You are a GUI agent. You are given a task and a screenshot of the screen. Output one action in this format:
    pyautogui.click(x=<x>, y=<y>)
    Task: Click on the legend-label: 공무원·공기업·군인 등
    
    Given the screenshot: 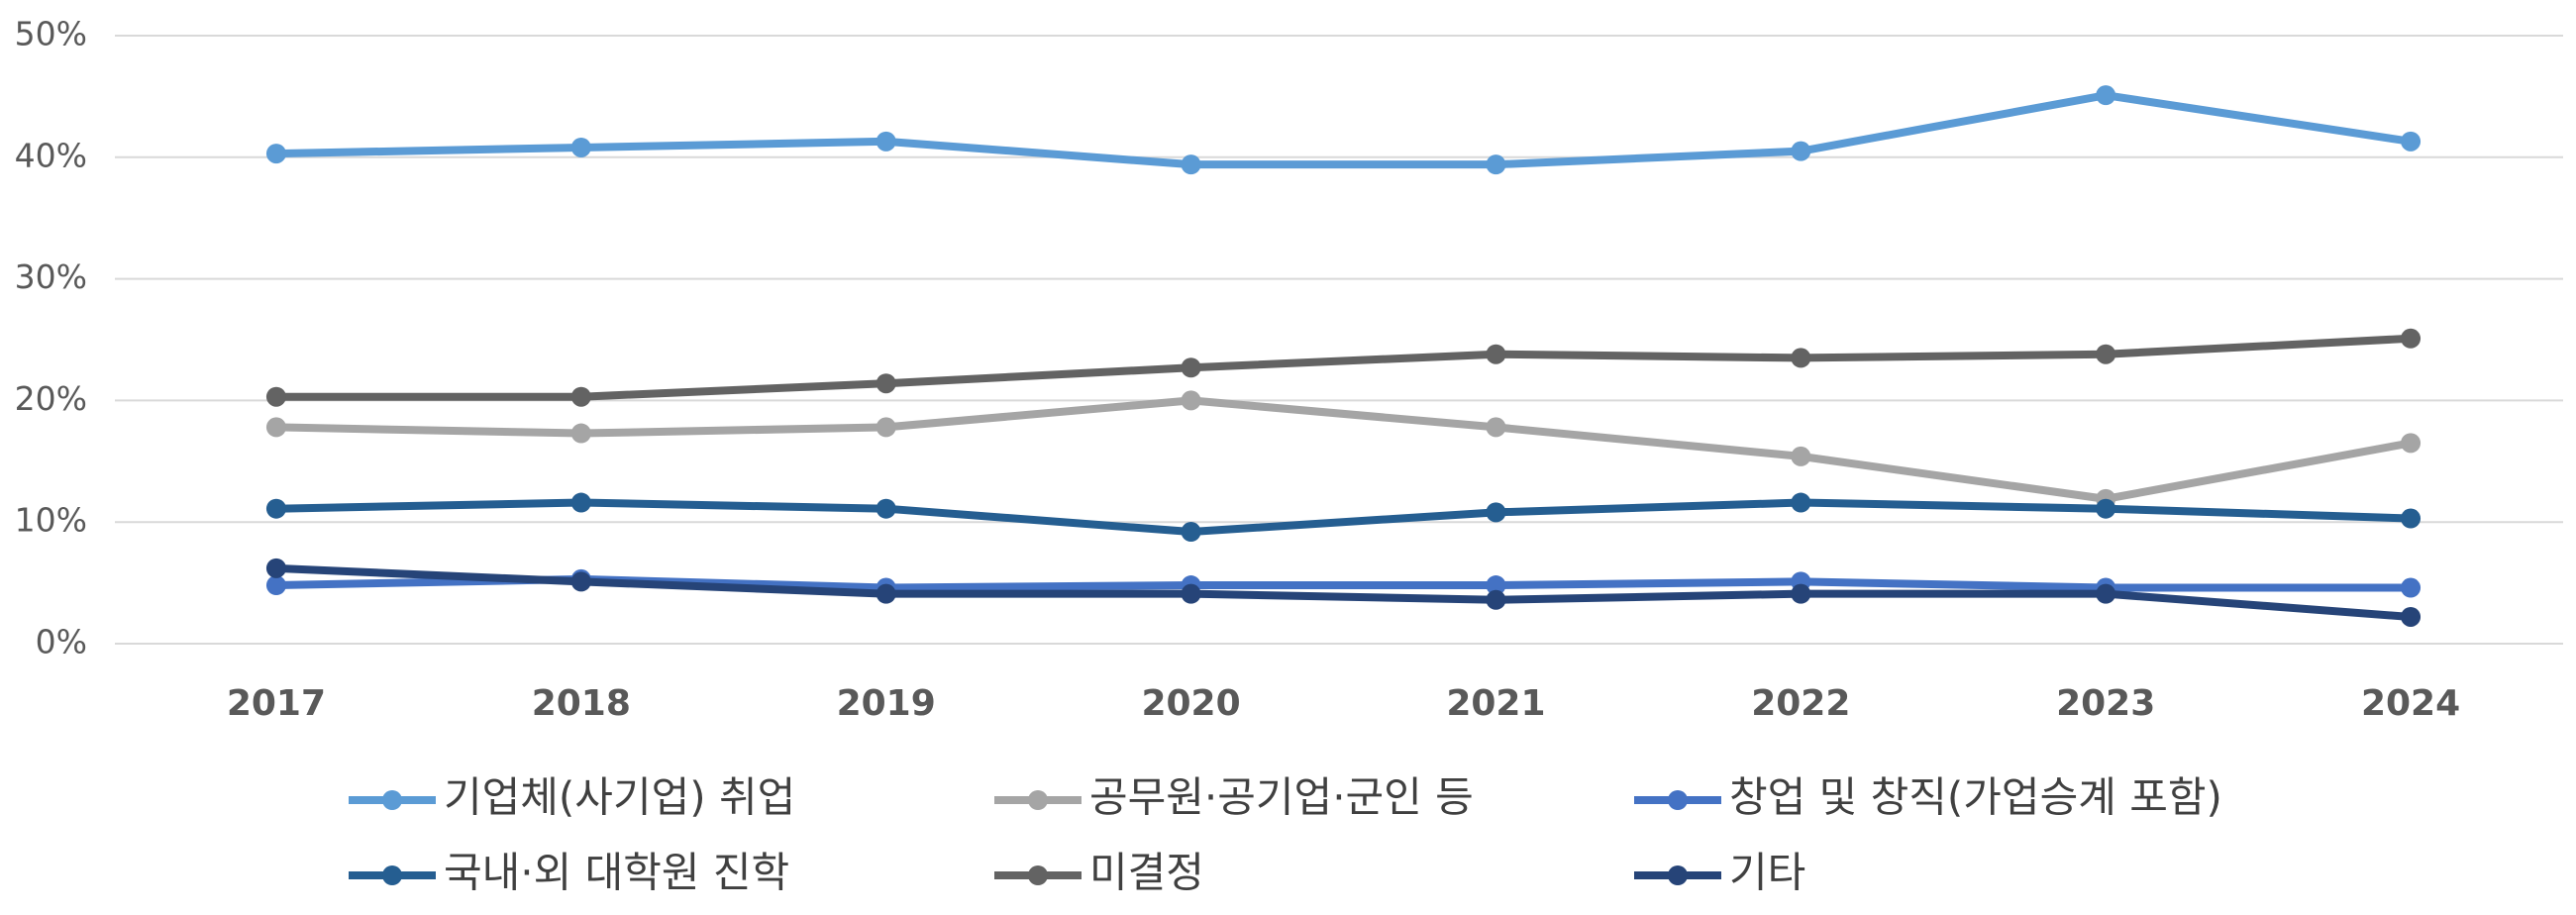 What is the action you would take?
    pyautogui.click(x=1281, y=798)
    